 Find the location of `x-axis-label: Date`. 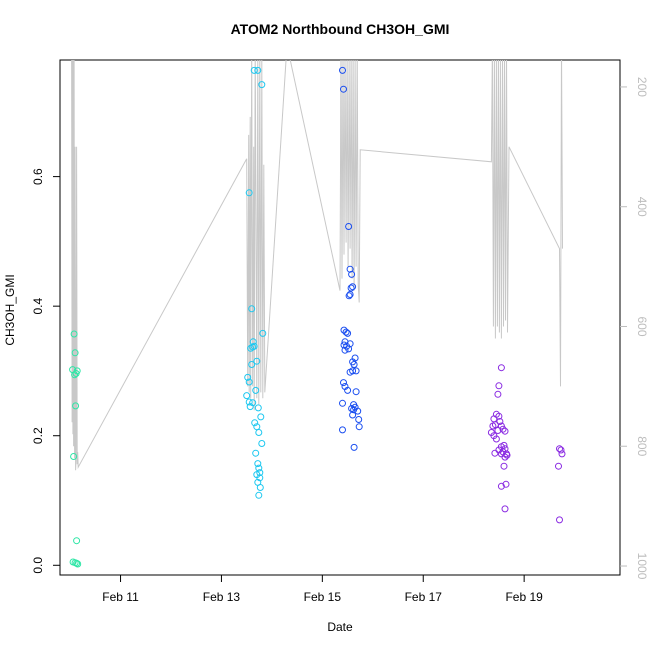

x-axis-label: Date is located at coordinates (340, 627).